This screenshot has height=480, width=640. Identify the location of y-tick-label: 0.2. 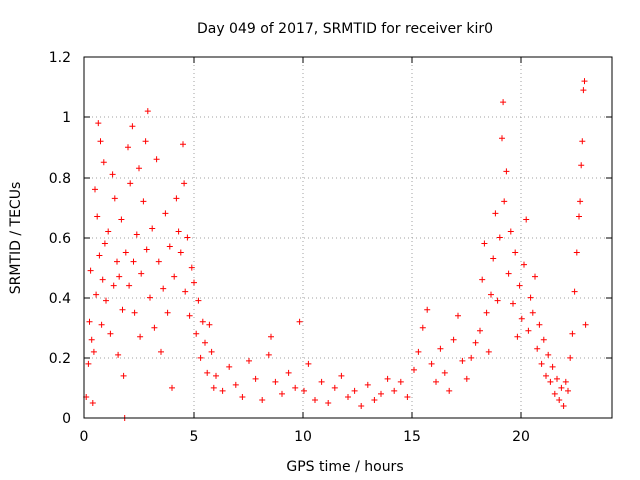
(60, 359).